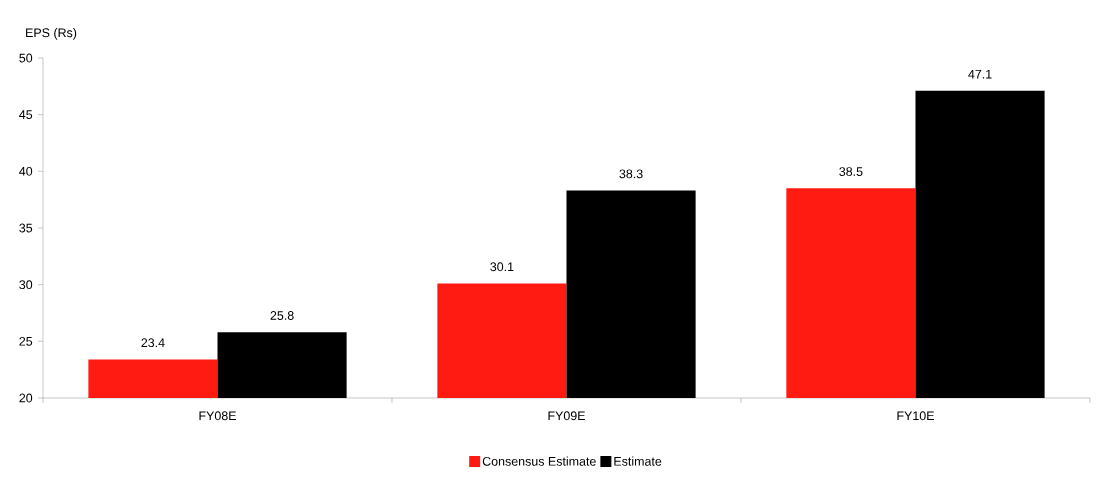 Image resolution: width=1104 pixels, height=483 pixels. I want to click on data-label: 30.1, so click(502, 267).